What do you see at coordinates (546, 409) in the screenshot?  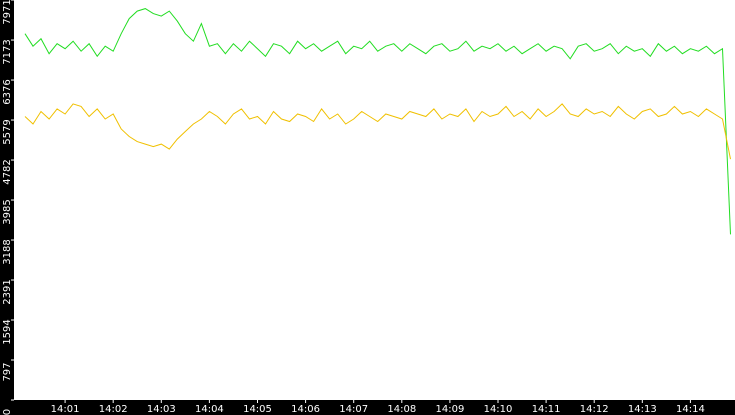 I see `x-tick-label: 14:11` at bounding box center [546, 409].